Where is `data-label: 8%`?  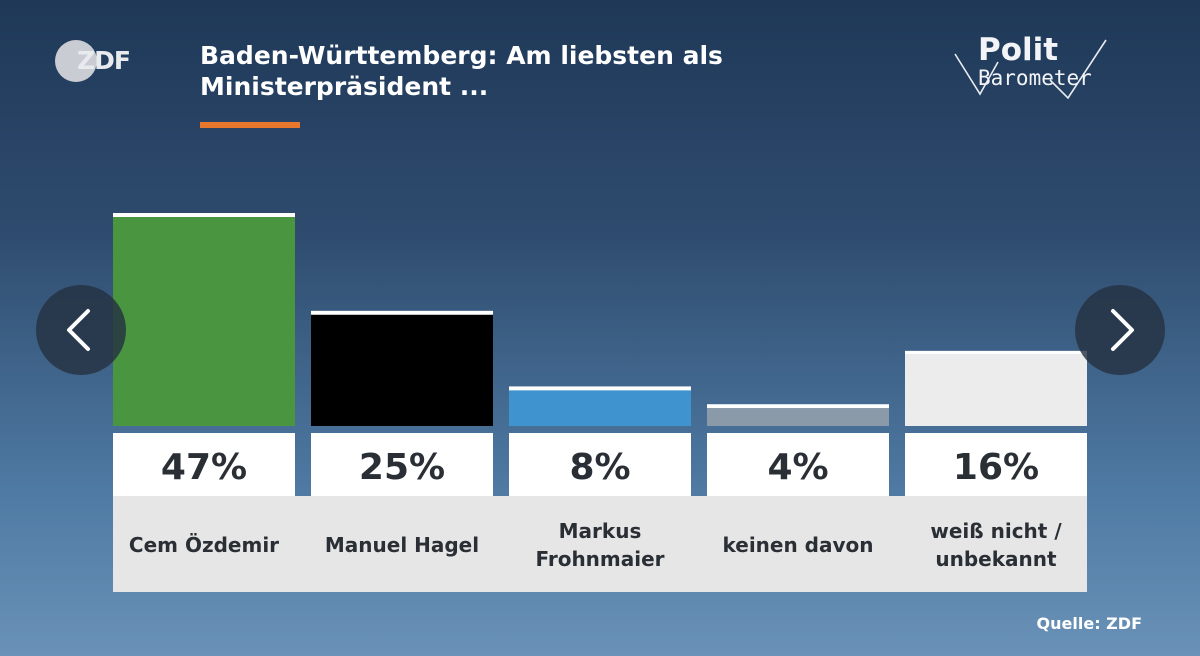
data-label: 8% is located at coordinates (599, 467).